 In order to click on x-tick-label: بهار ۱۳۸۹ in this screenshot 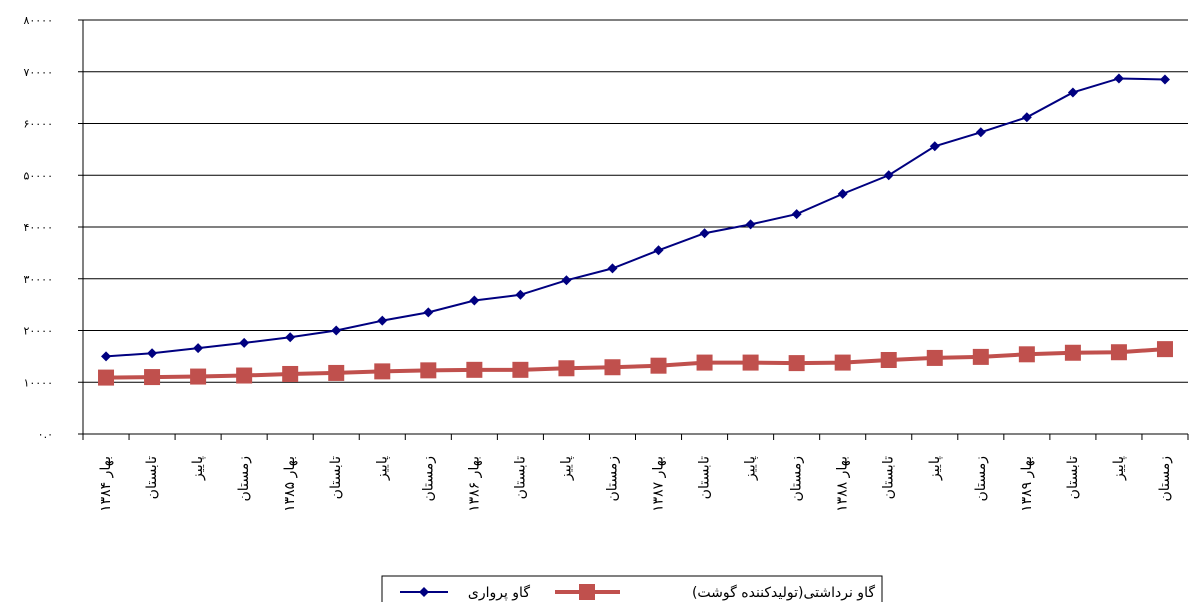, I will do `click(1027, 484)`.